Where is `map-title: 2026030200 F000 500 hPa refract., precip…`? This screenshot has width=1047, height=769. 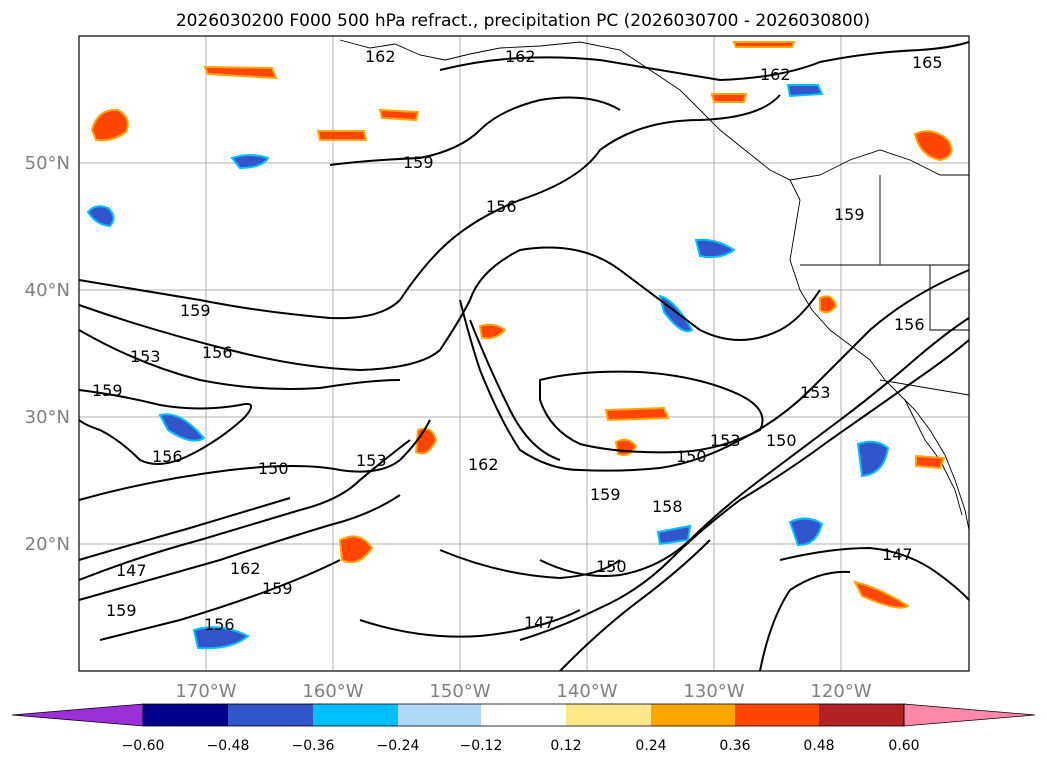
map-title: 2026030200 F000 500 hPa refract., precip… is located at coordinates (523, 21).